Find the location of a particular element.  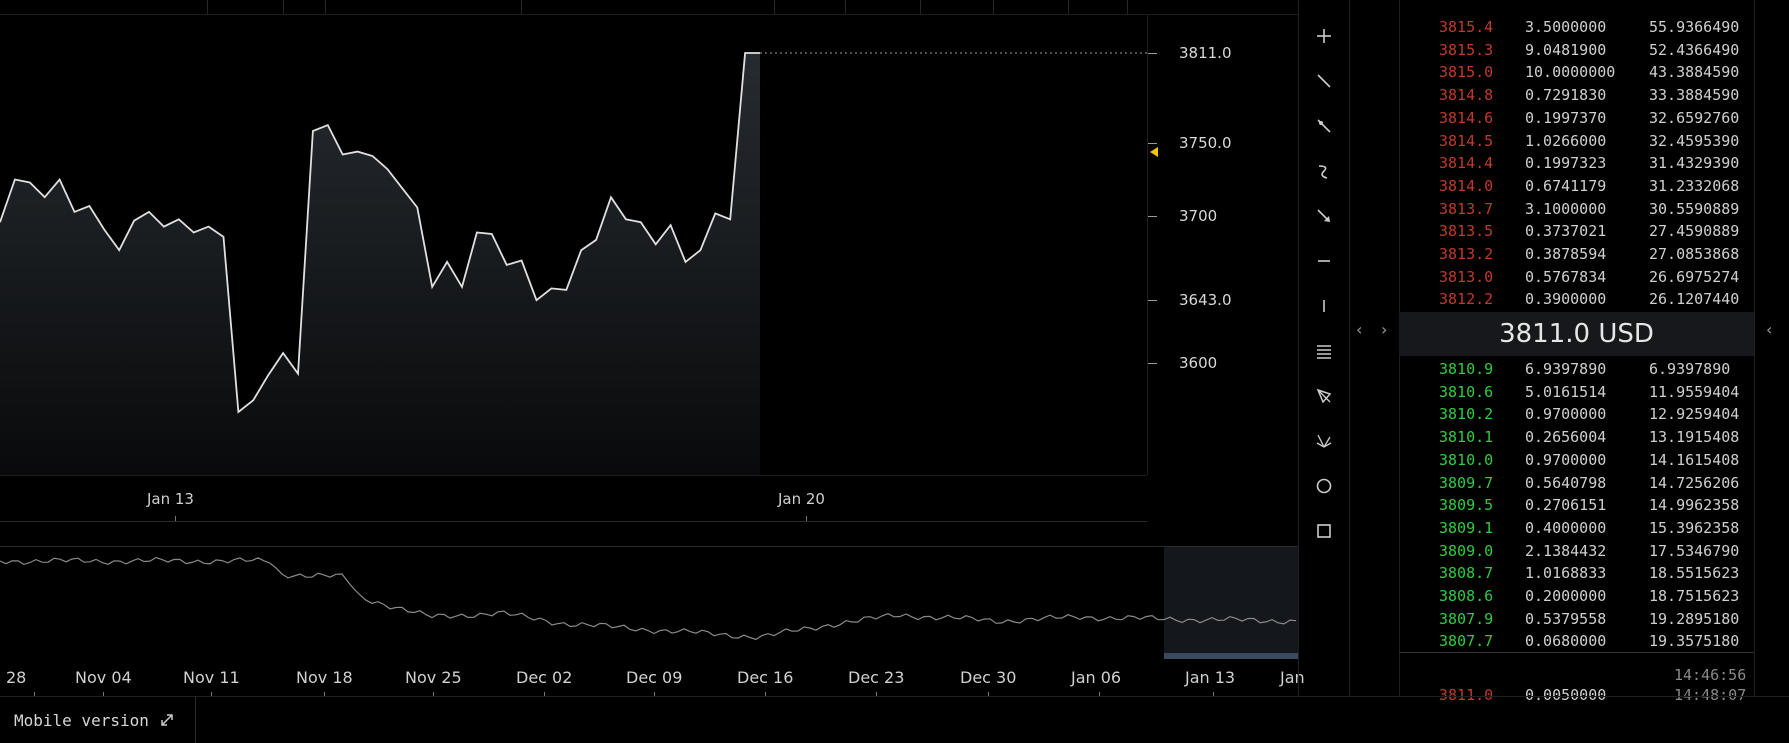

bid-row: 3810.6 5.0161514 11.9559404 is located at coordinates (1576, 392).